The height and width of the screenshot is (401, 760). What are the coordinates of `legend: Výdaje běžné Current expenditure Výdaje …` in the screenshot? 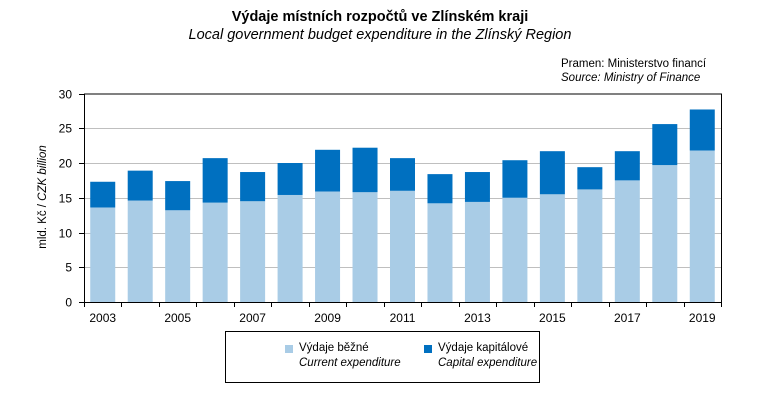 It's located at (382, 357).